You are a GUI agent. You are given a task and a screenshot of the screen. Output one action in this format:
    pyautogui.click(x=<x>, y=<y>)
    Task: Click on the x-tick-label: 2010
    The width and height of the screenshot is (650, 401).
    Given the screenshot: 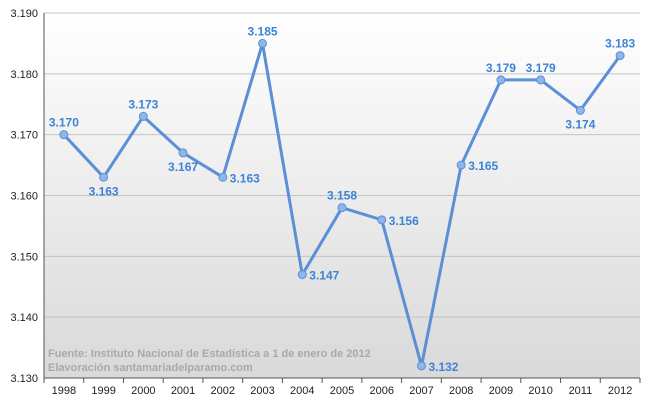 What is the action you would take?
    pyautogui.click(x=540, y=391)
    